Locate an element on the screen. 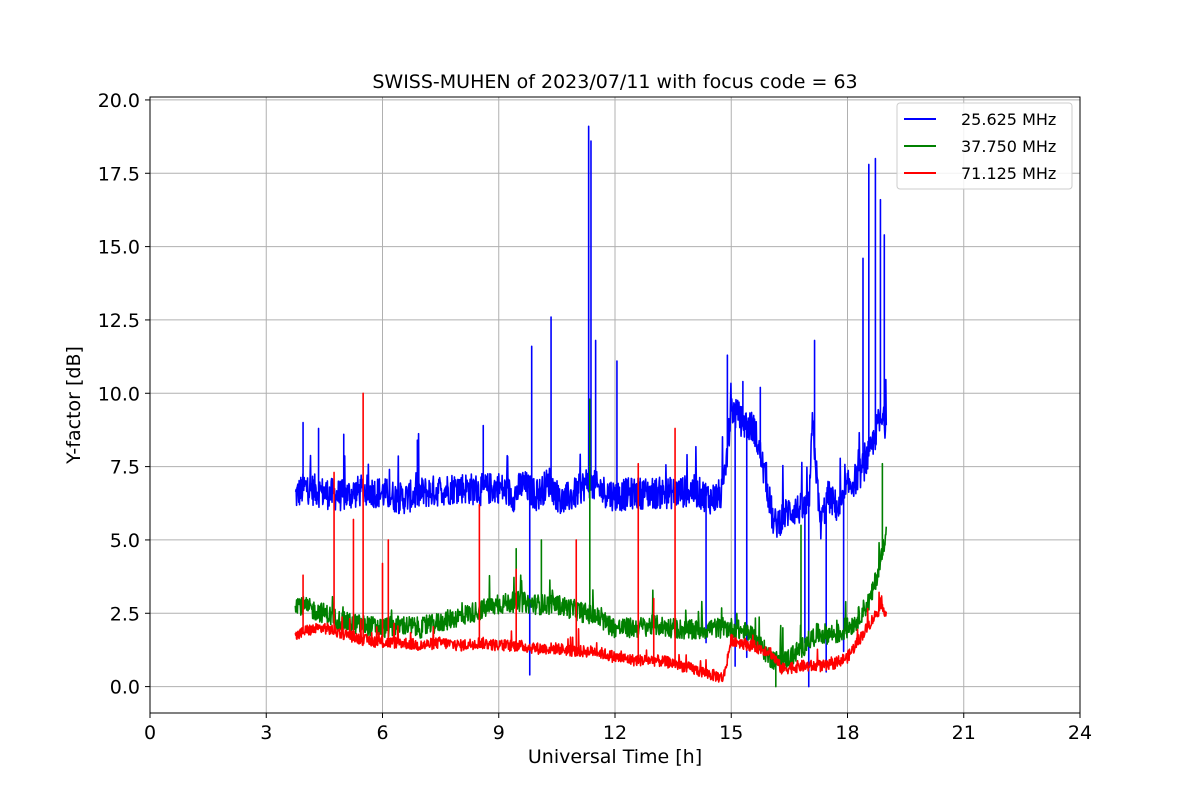 Image resolution: width=1200 pixels, height=800 pixels. y-tick-label: 15.0 is located at coordinates (119, 248).